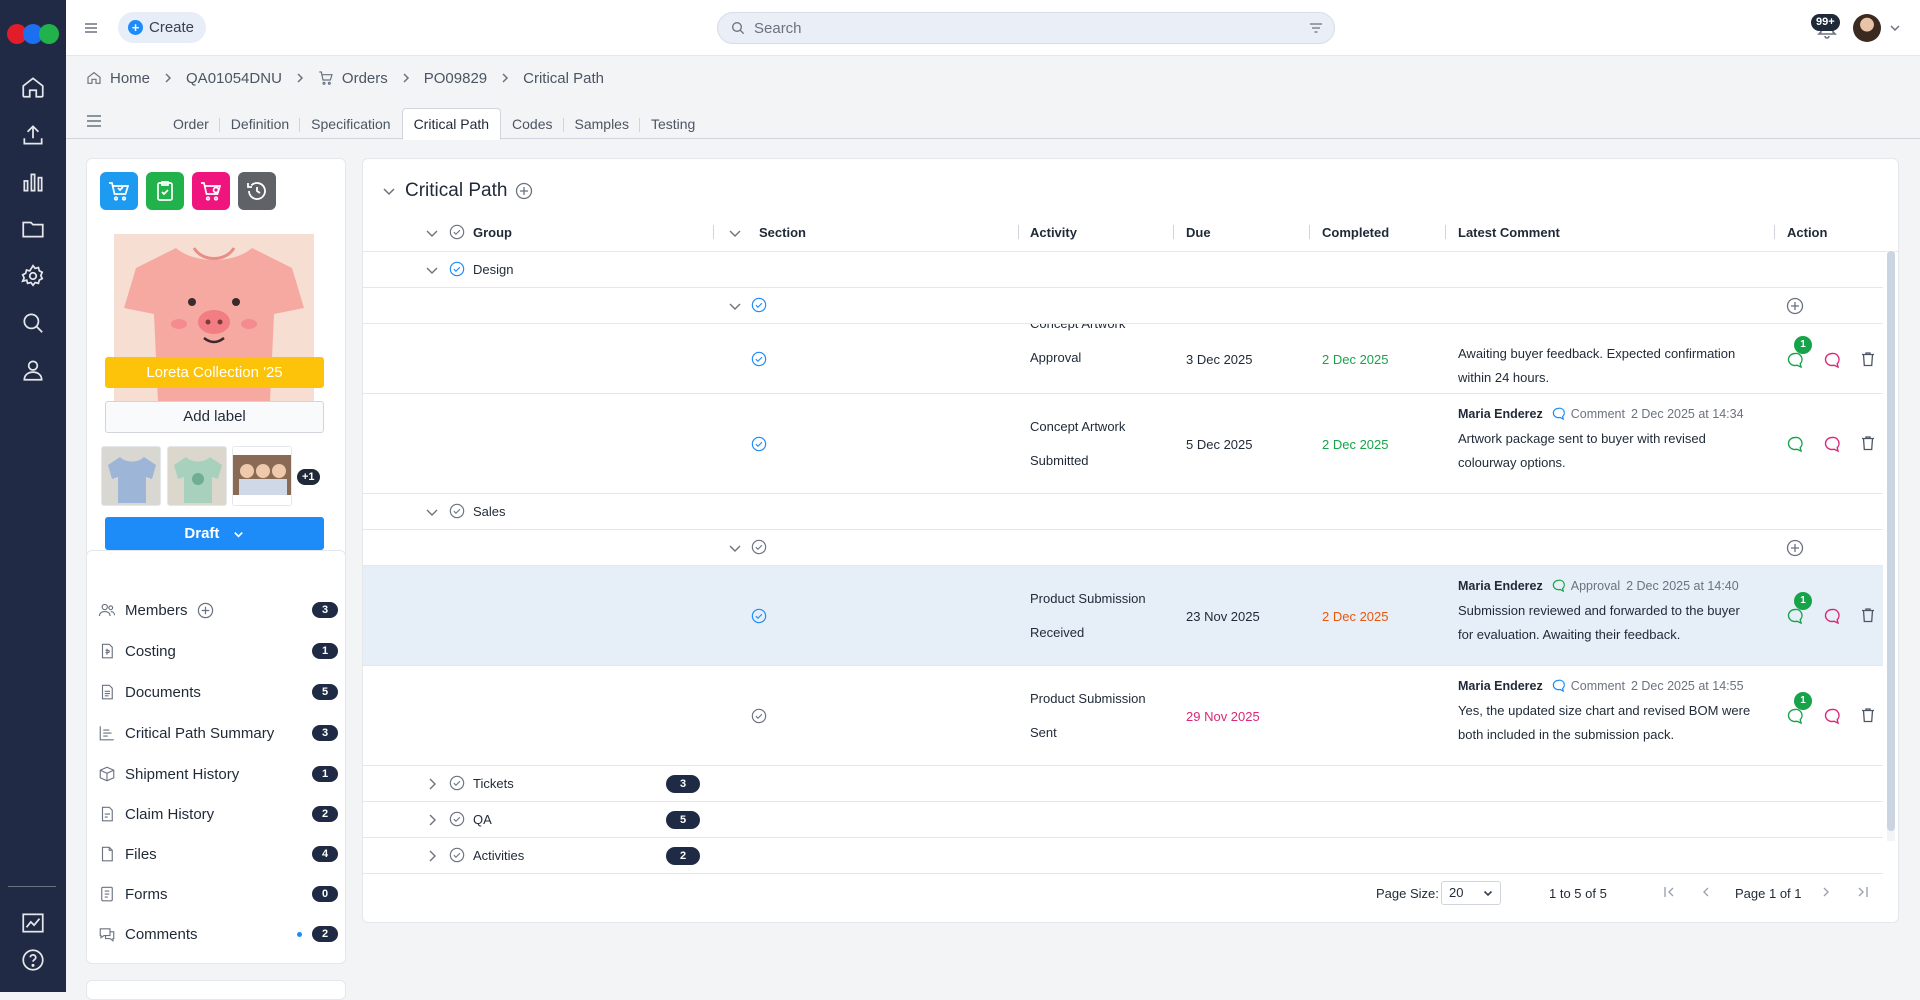  Describe the element at coordinates (165, 191) in the screenshot. I see `clipboard-button` at that location.